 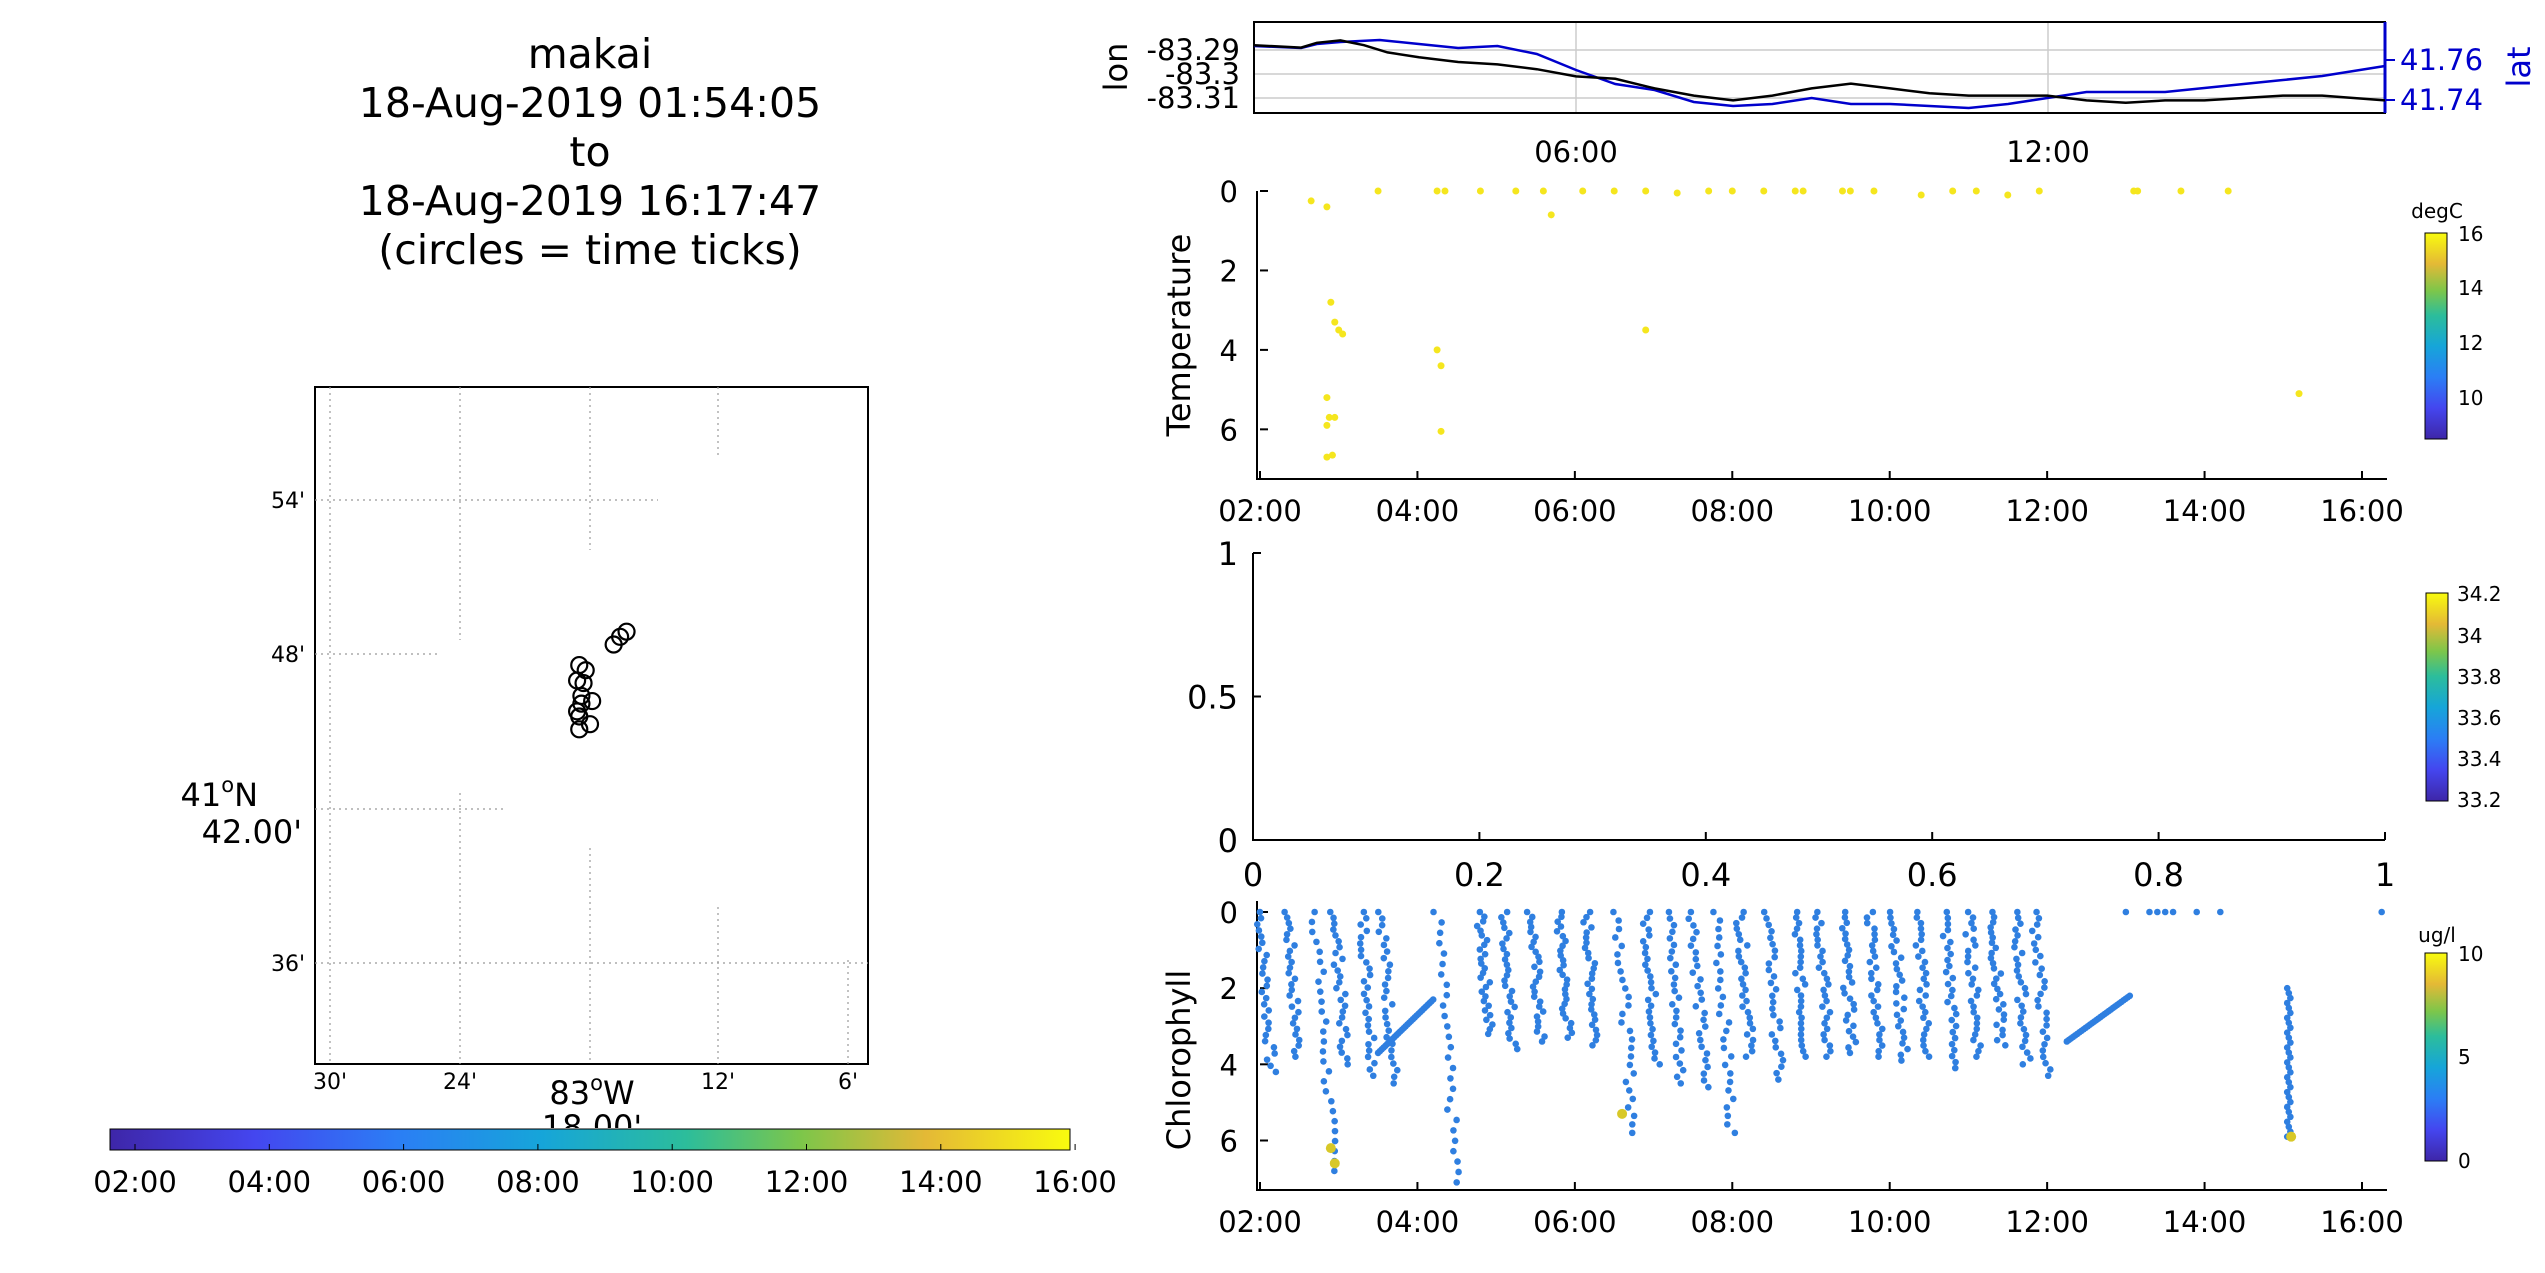 What do you see at coordinates (2441, 100) in the screenshot?
I see `lat-axis-tick: 41.74` at bounding box center [2441, 100].